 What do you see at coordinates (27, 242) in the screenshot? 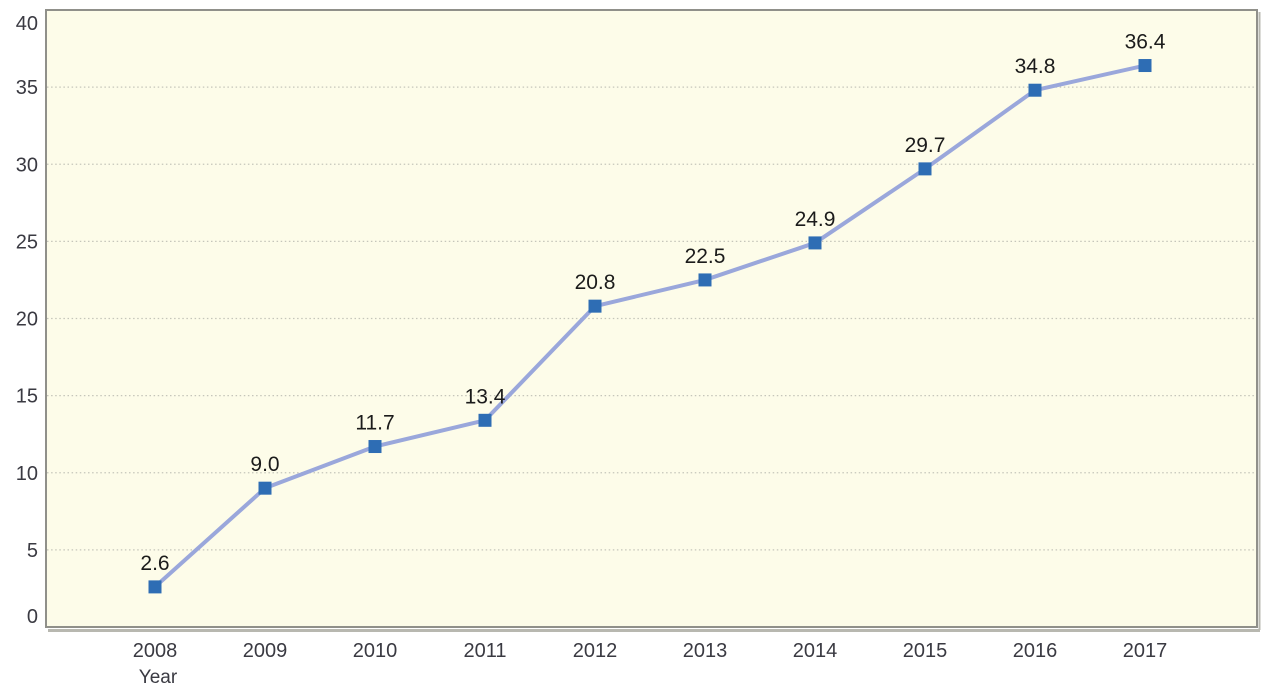
I see `y-axis-tick-label: 25` at bounding box center [27, 242].